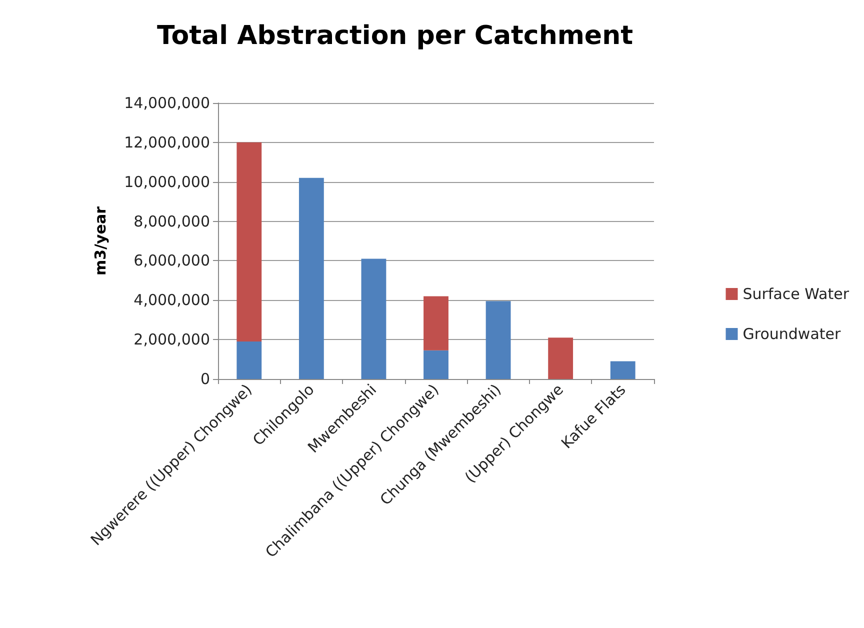 The height and width of the screenshot is (628, 864). What do you see at coordinates (172, 221) in the screenshot?
I see `y-tick-label: 8,000,000` at bounding box center [172, 221].